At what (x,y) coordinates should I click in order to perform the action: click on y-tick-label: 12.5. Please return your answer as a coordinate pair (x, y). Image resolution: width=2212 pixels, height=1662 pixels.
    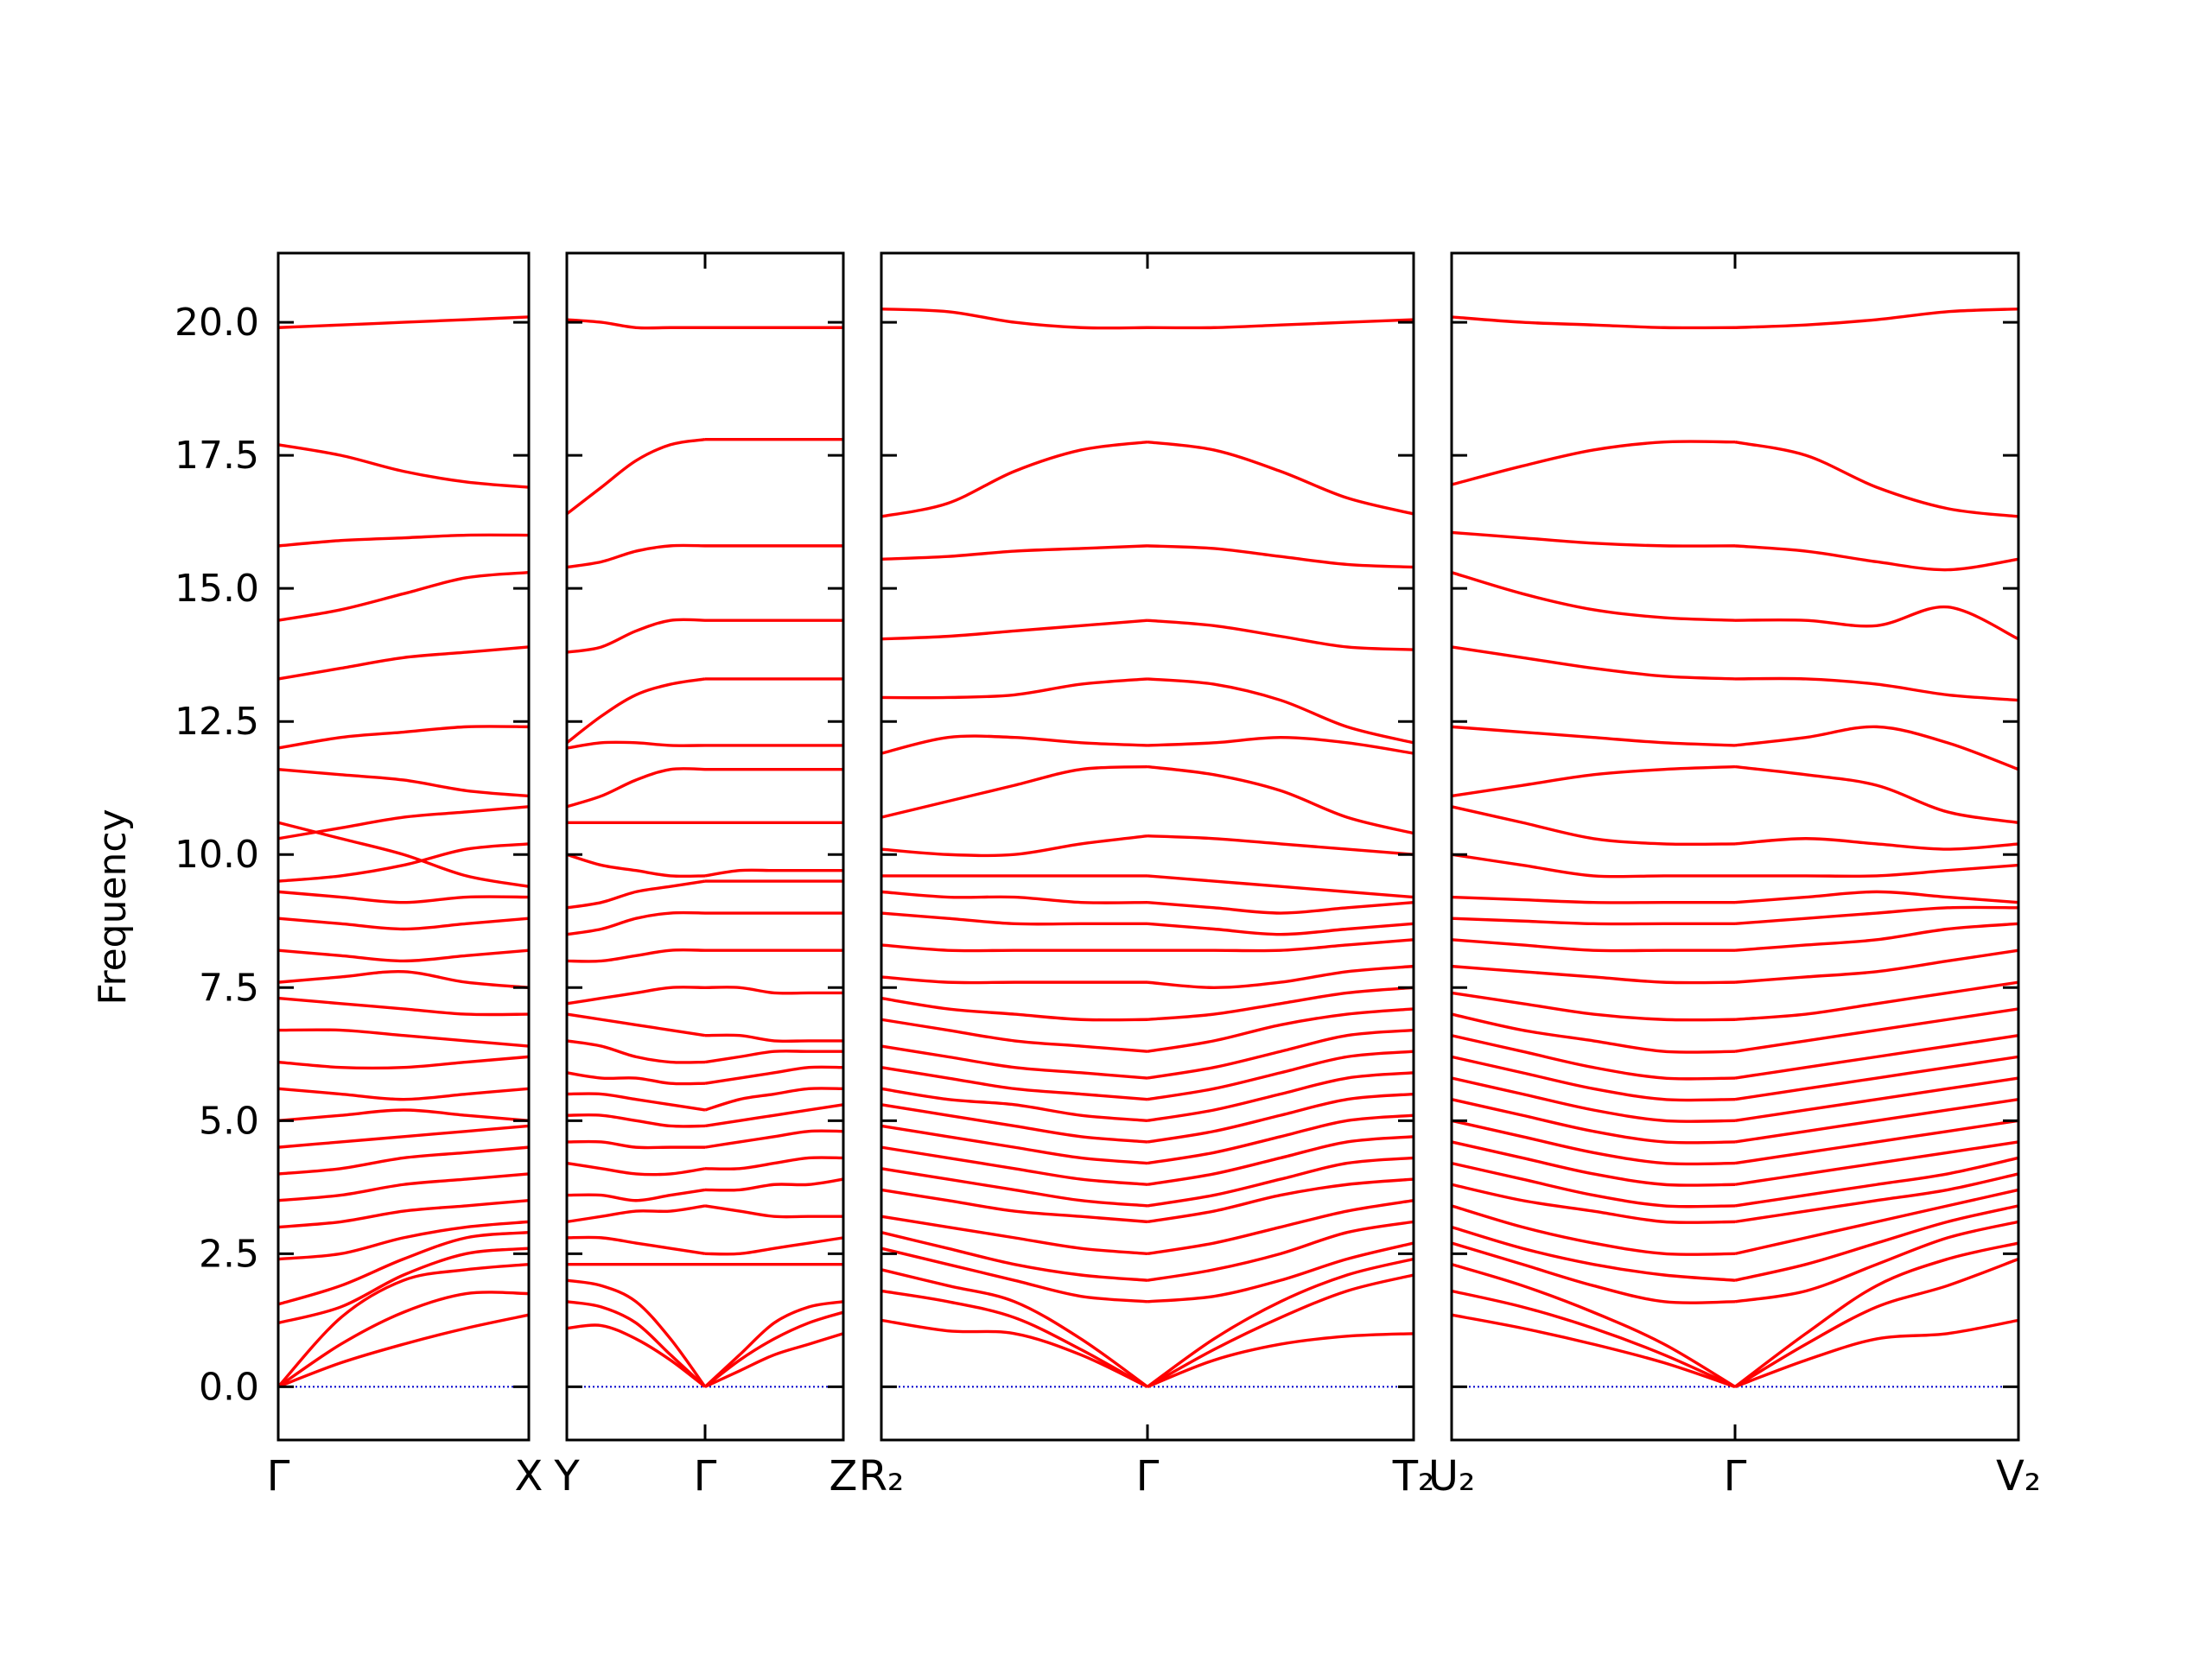
    Looking at the image, I should click on (217, 722).